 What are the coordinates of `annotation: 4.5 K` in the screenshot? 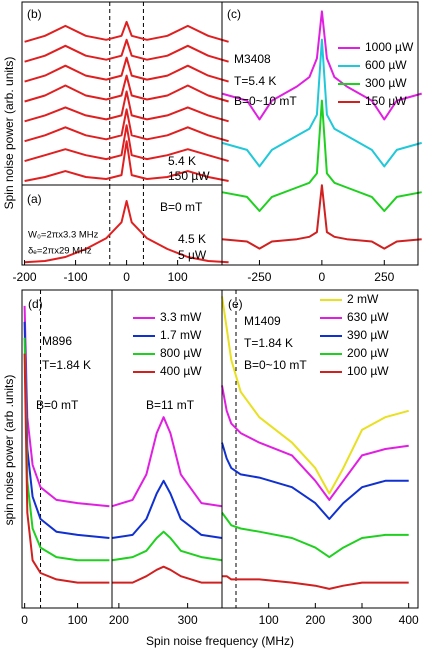 It's located at (192, 239).